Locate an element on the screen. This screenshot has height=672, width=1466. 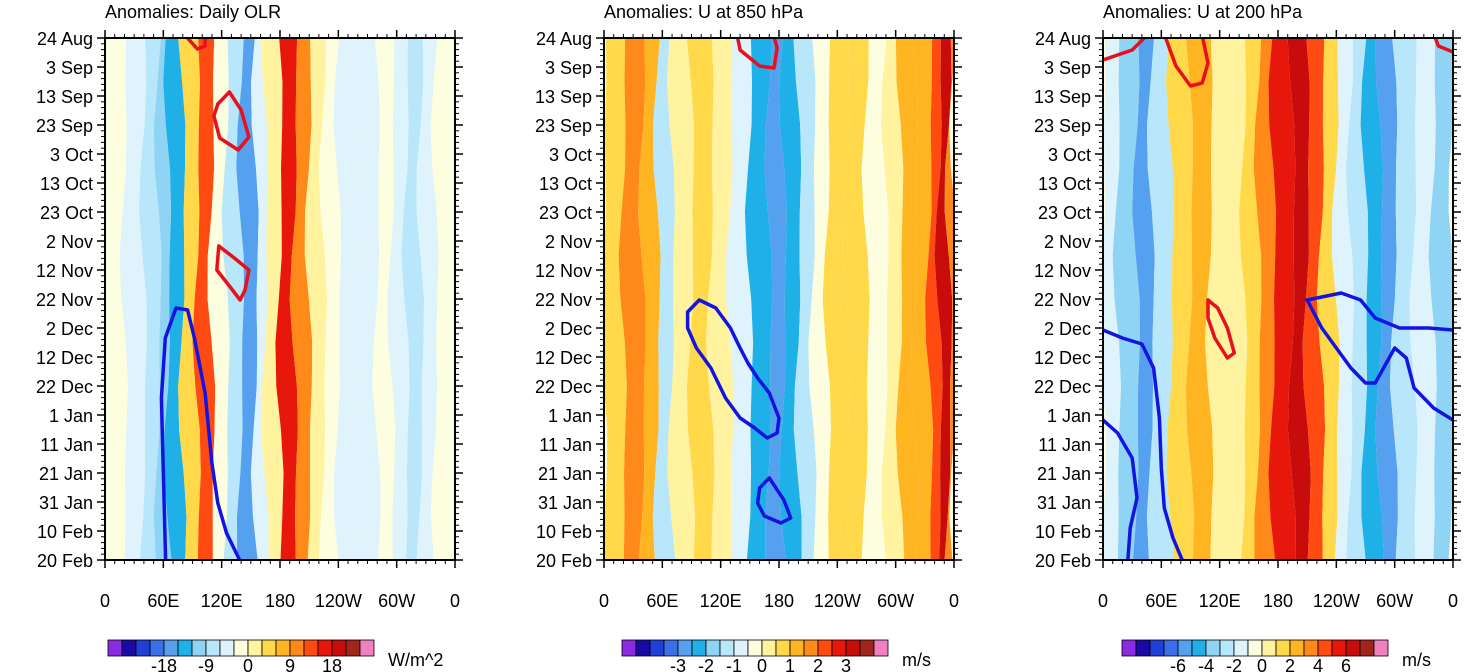
x-tick-label: 60E is located at coordinates (662, 601).